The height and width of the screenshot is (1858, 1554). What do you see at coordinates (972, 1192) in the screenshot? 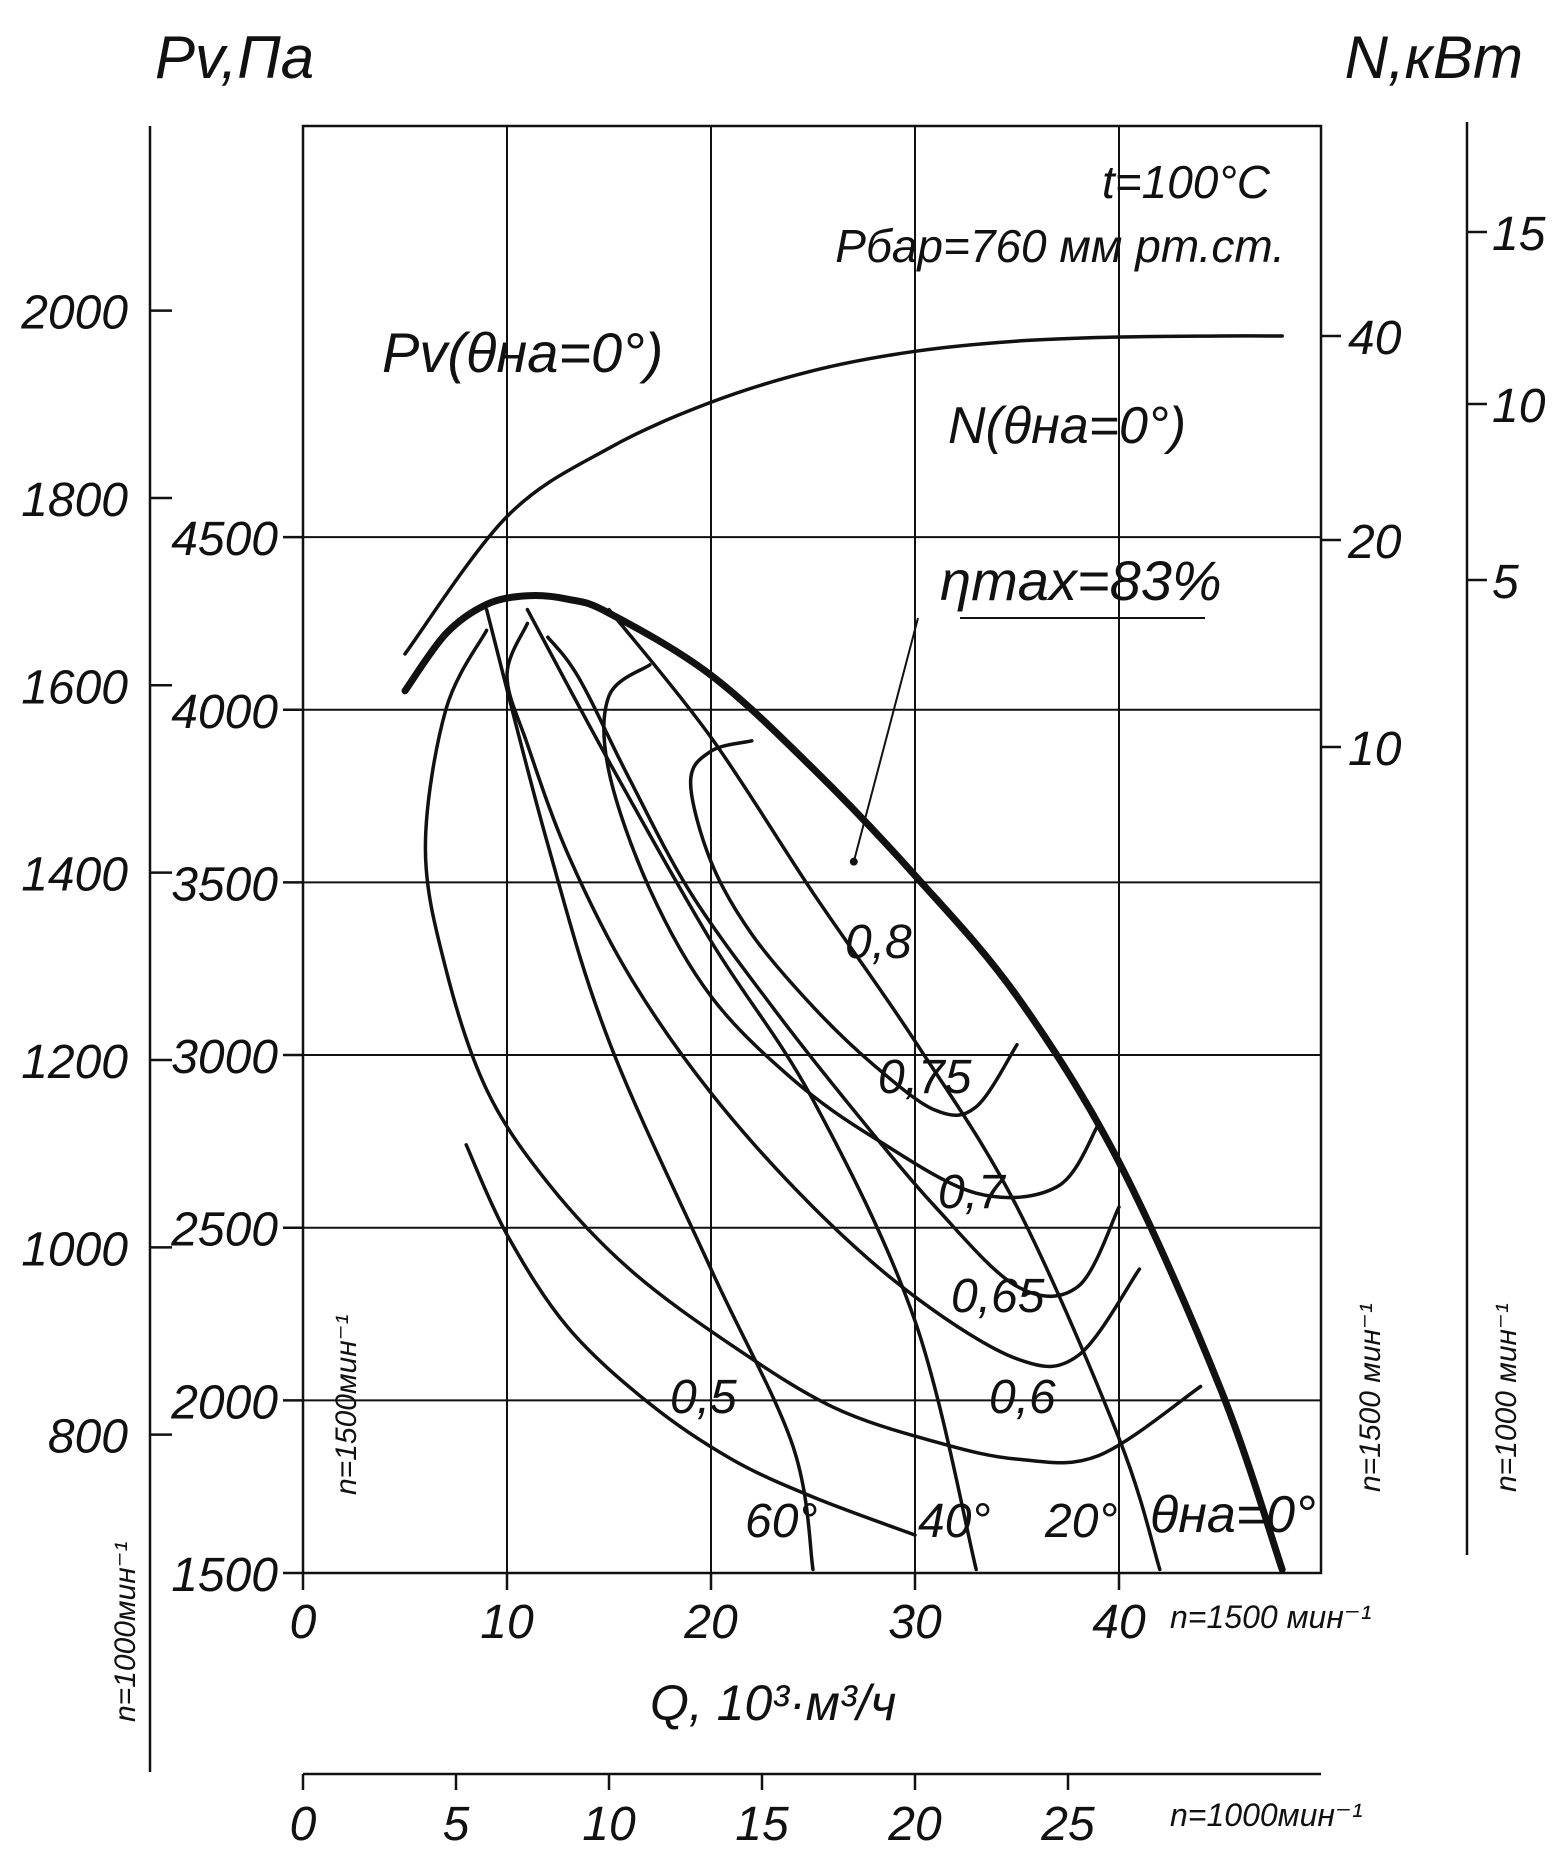
I see `efficiency-label: 0,7` at bounding box center [972, 1192].